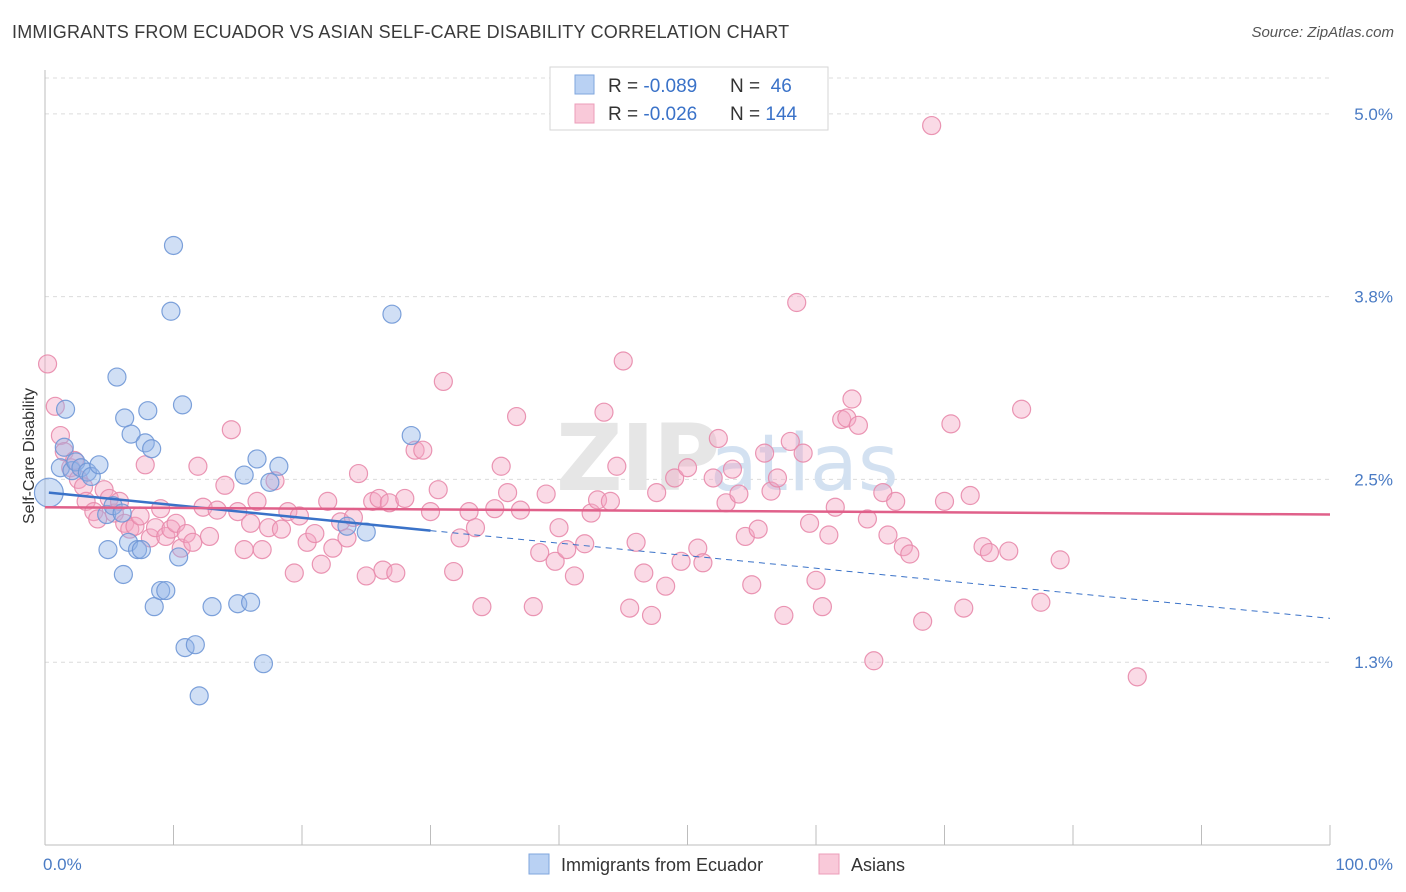  I want to click on legend-r-label-1: R =, so click(625, 86).